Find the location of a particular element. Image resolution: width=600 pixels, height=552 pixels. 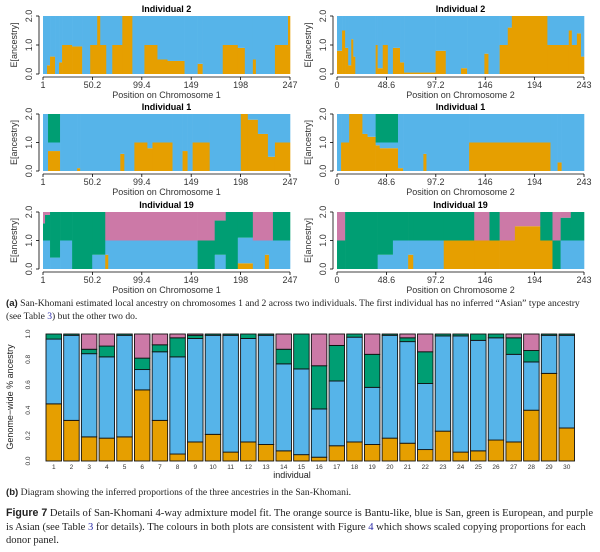

x-tick-label: 16 is located at coordinates (319, 467).